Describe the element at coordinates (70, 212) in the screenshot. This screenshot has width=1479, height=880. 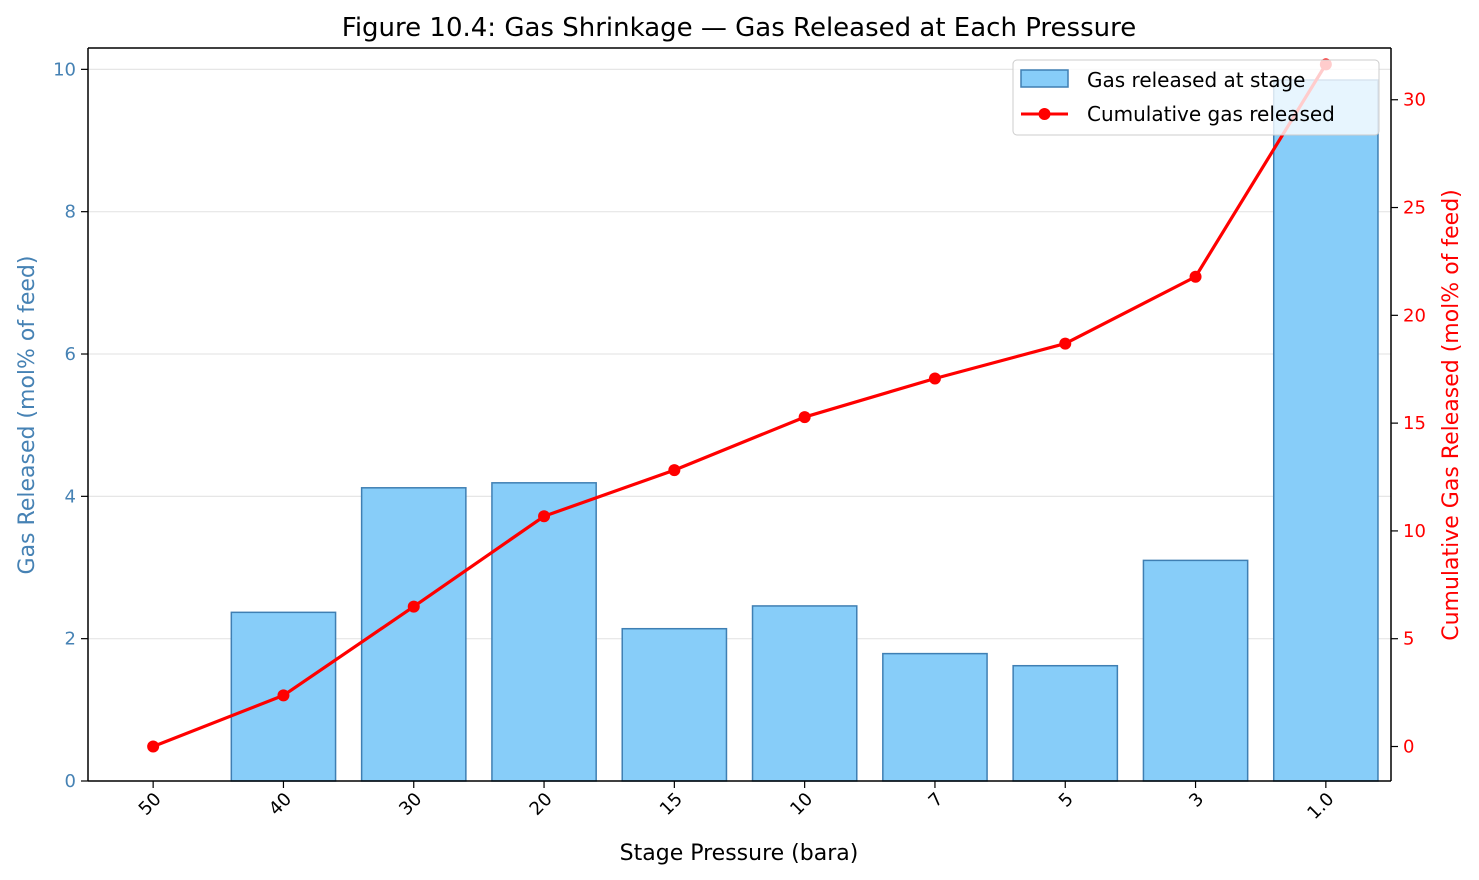
I see `y-tick-label: 8` at that location.